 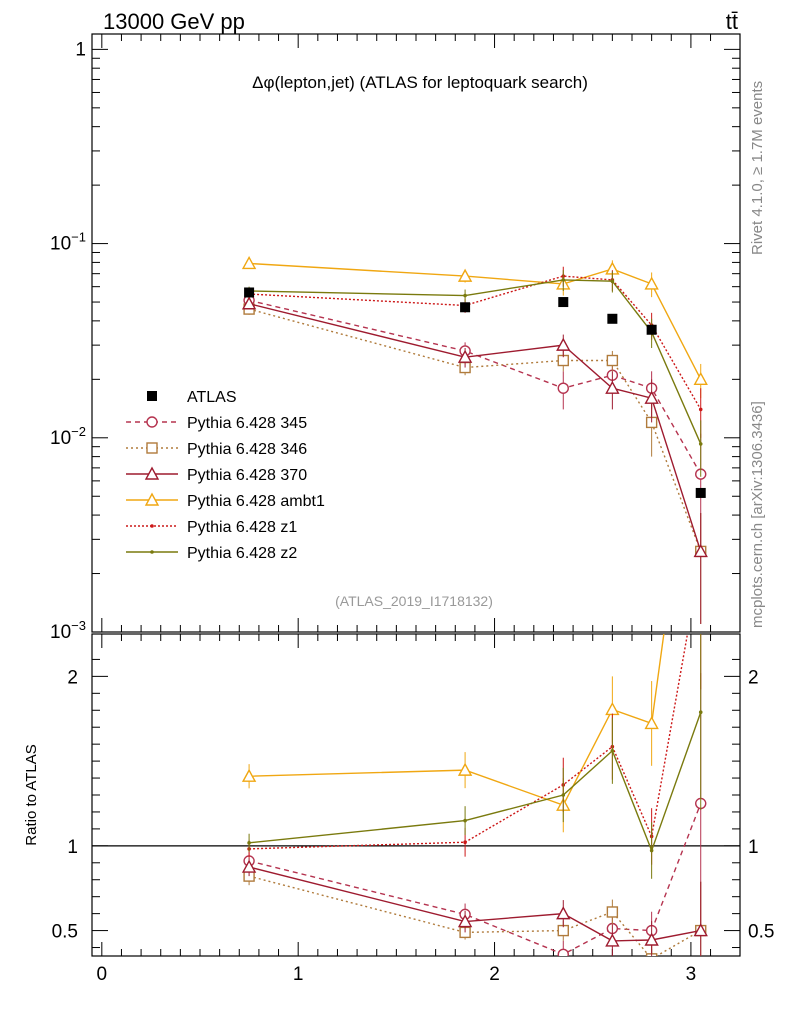 I want to click on ratio-line-pythia-6-428-z2, so click(x=475, y=782).